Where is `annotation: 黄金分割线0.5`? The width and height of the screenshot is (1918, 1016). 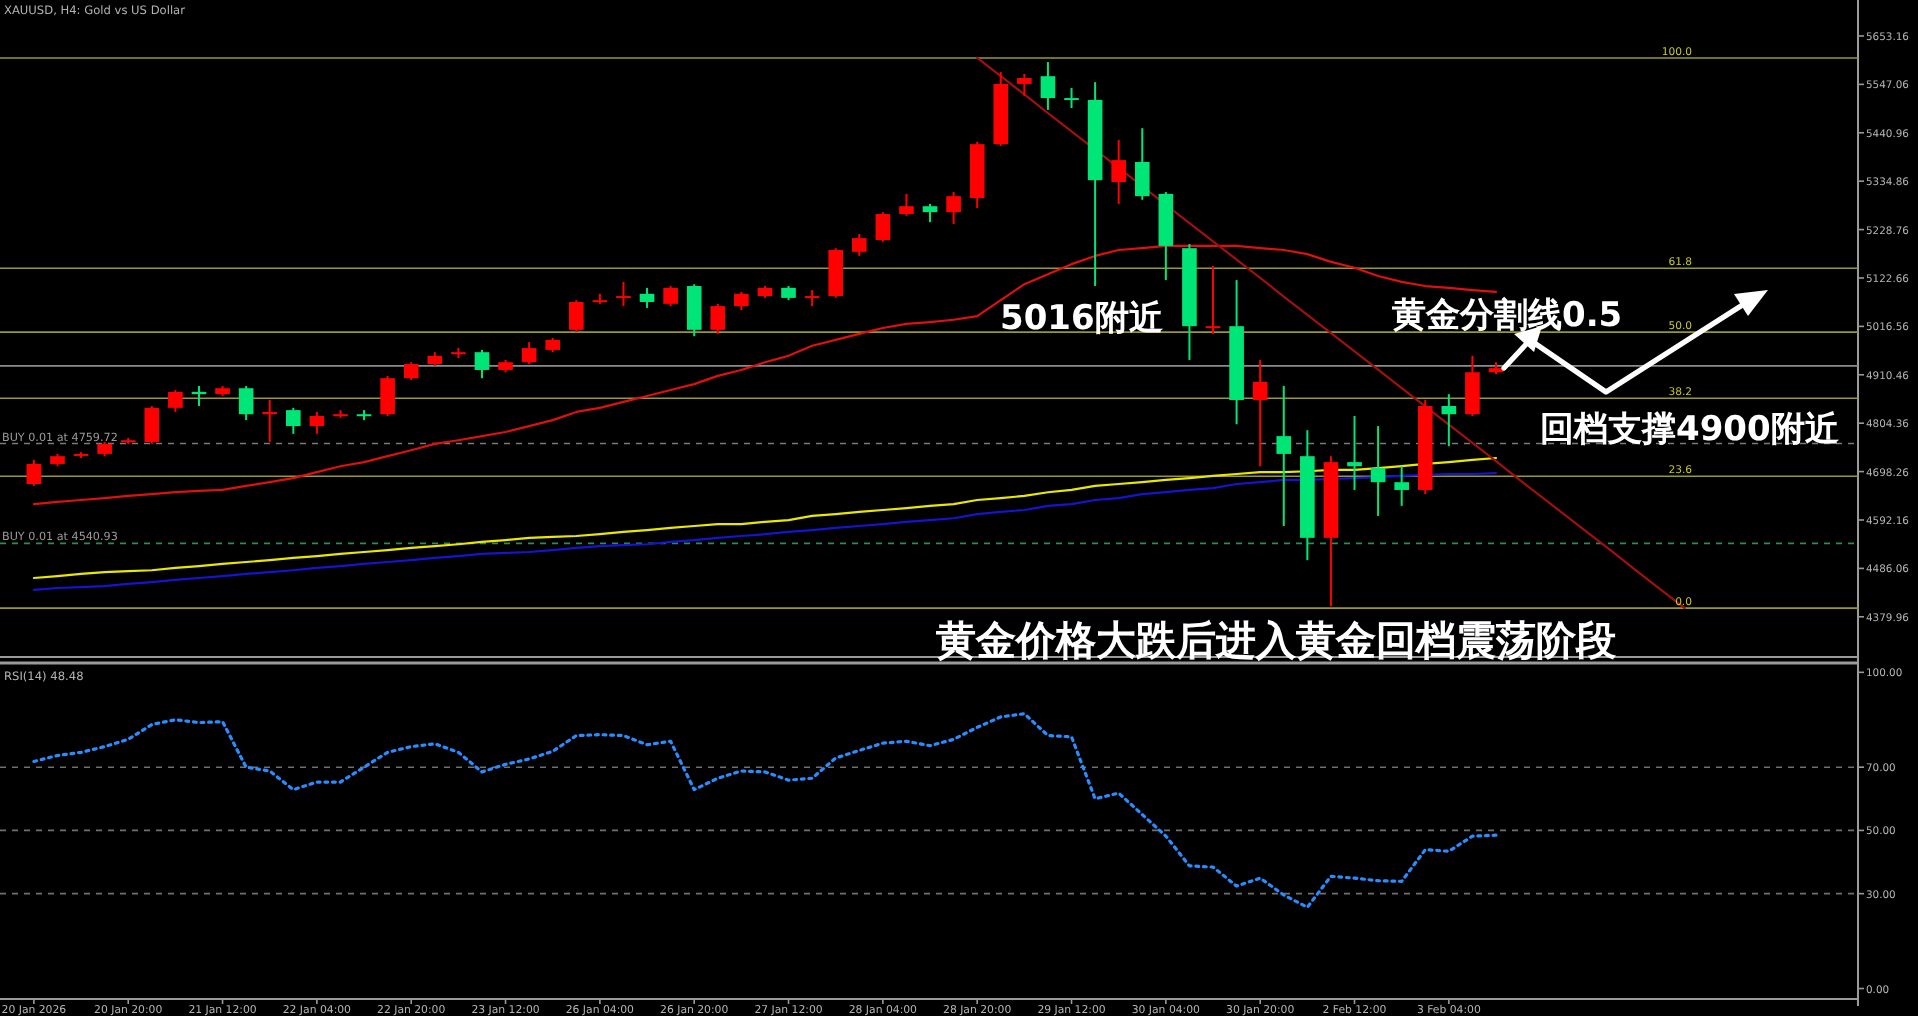
annotation: 黄金分割线0.5 is located at coordinates (1506, 316).